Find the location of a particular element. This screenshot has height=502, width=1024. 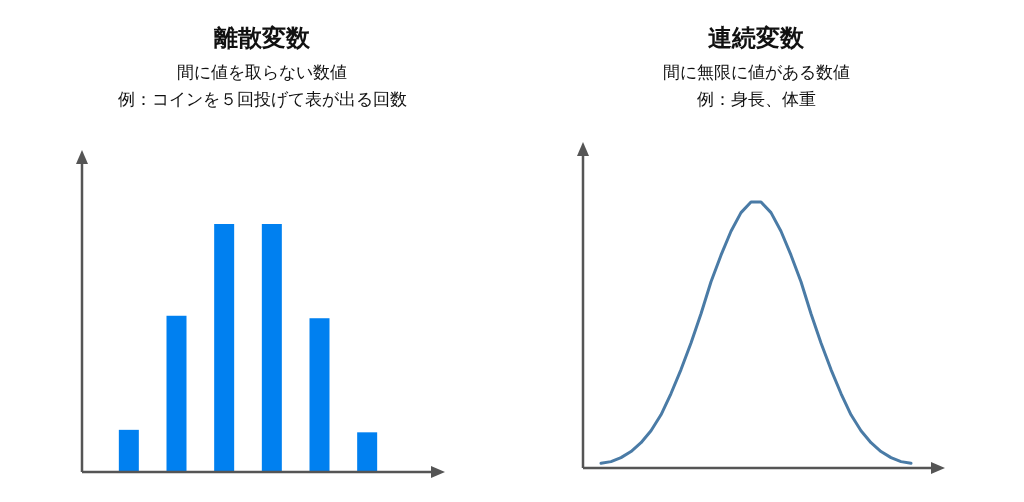

title: 連続変数 is located at coordinates (756, 38).